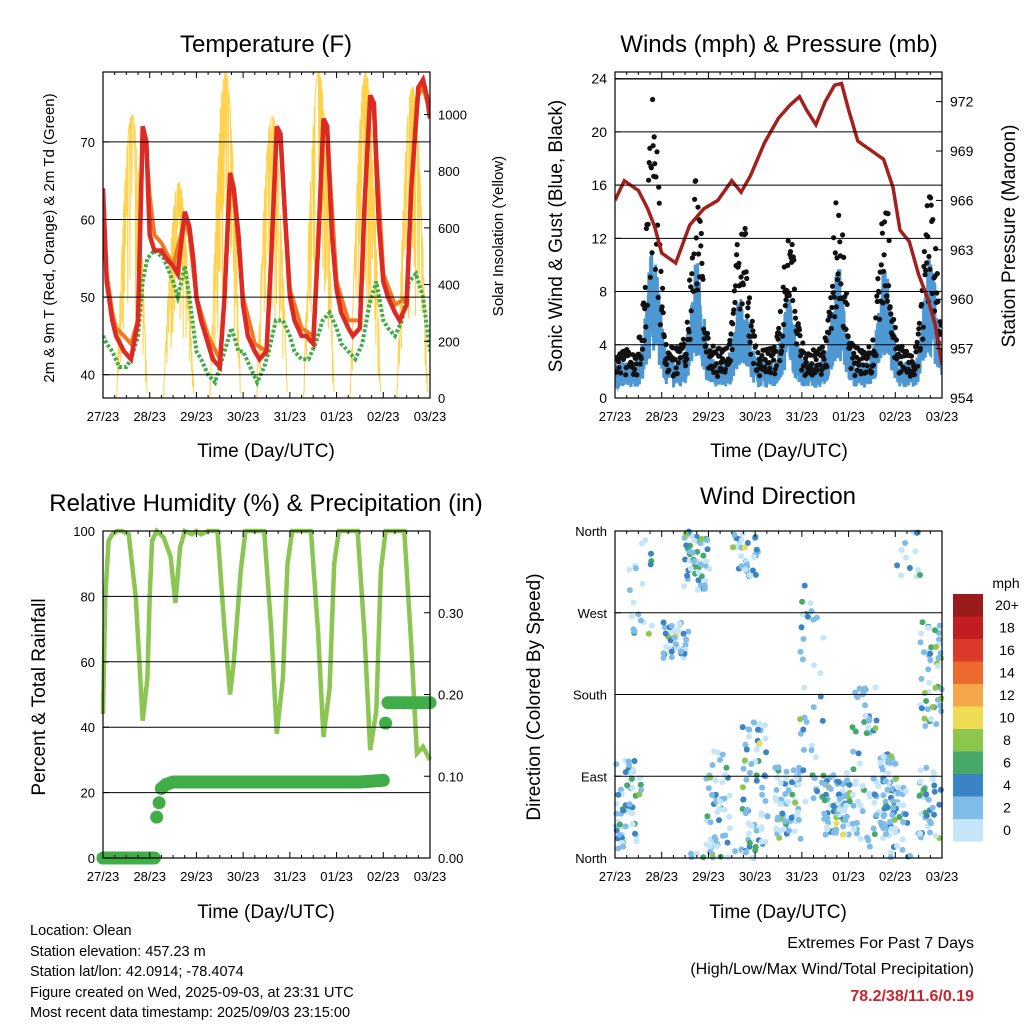  I want to click on y2-tick-label: 400, so click(449, 285).